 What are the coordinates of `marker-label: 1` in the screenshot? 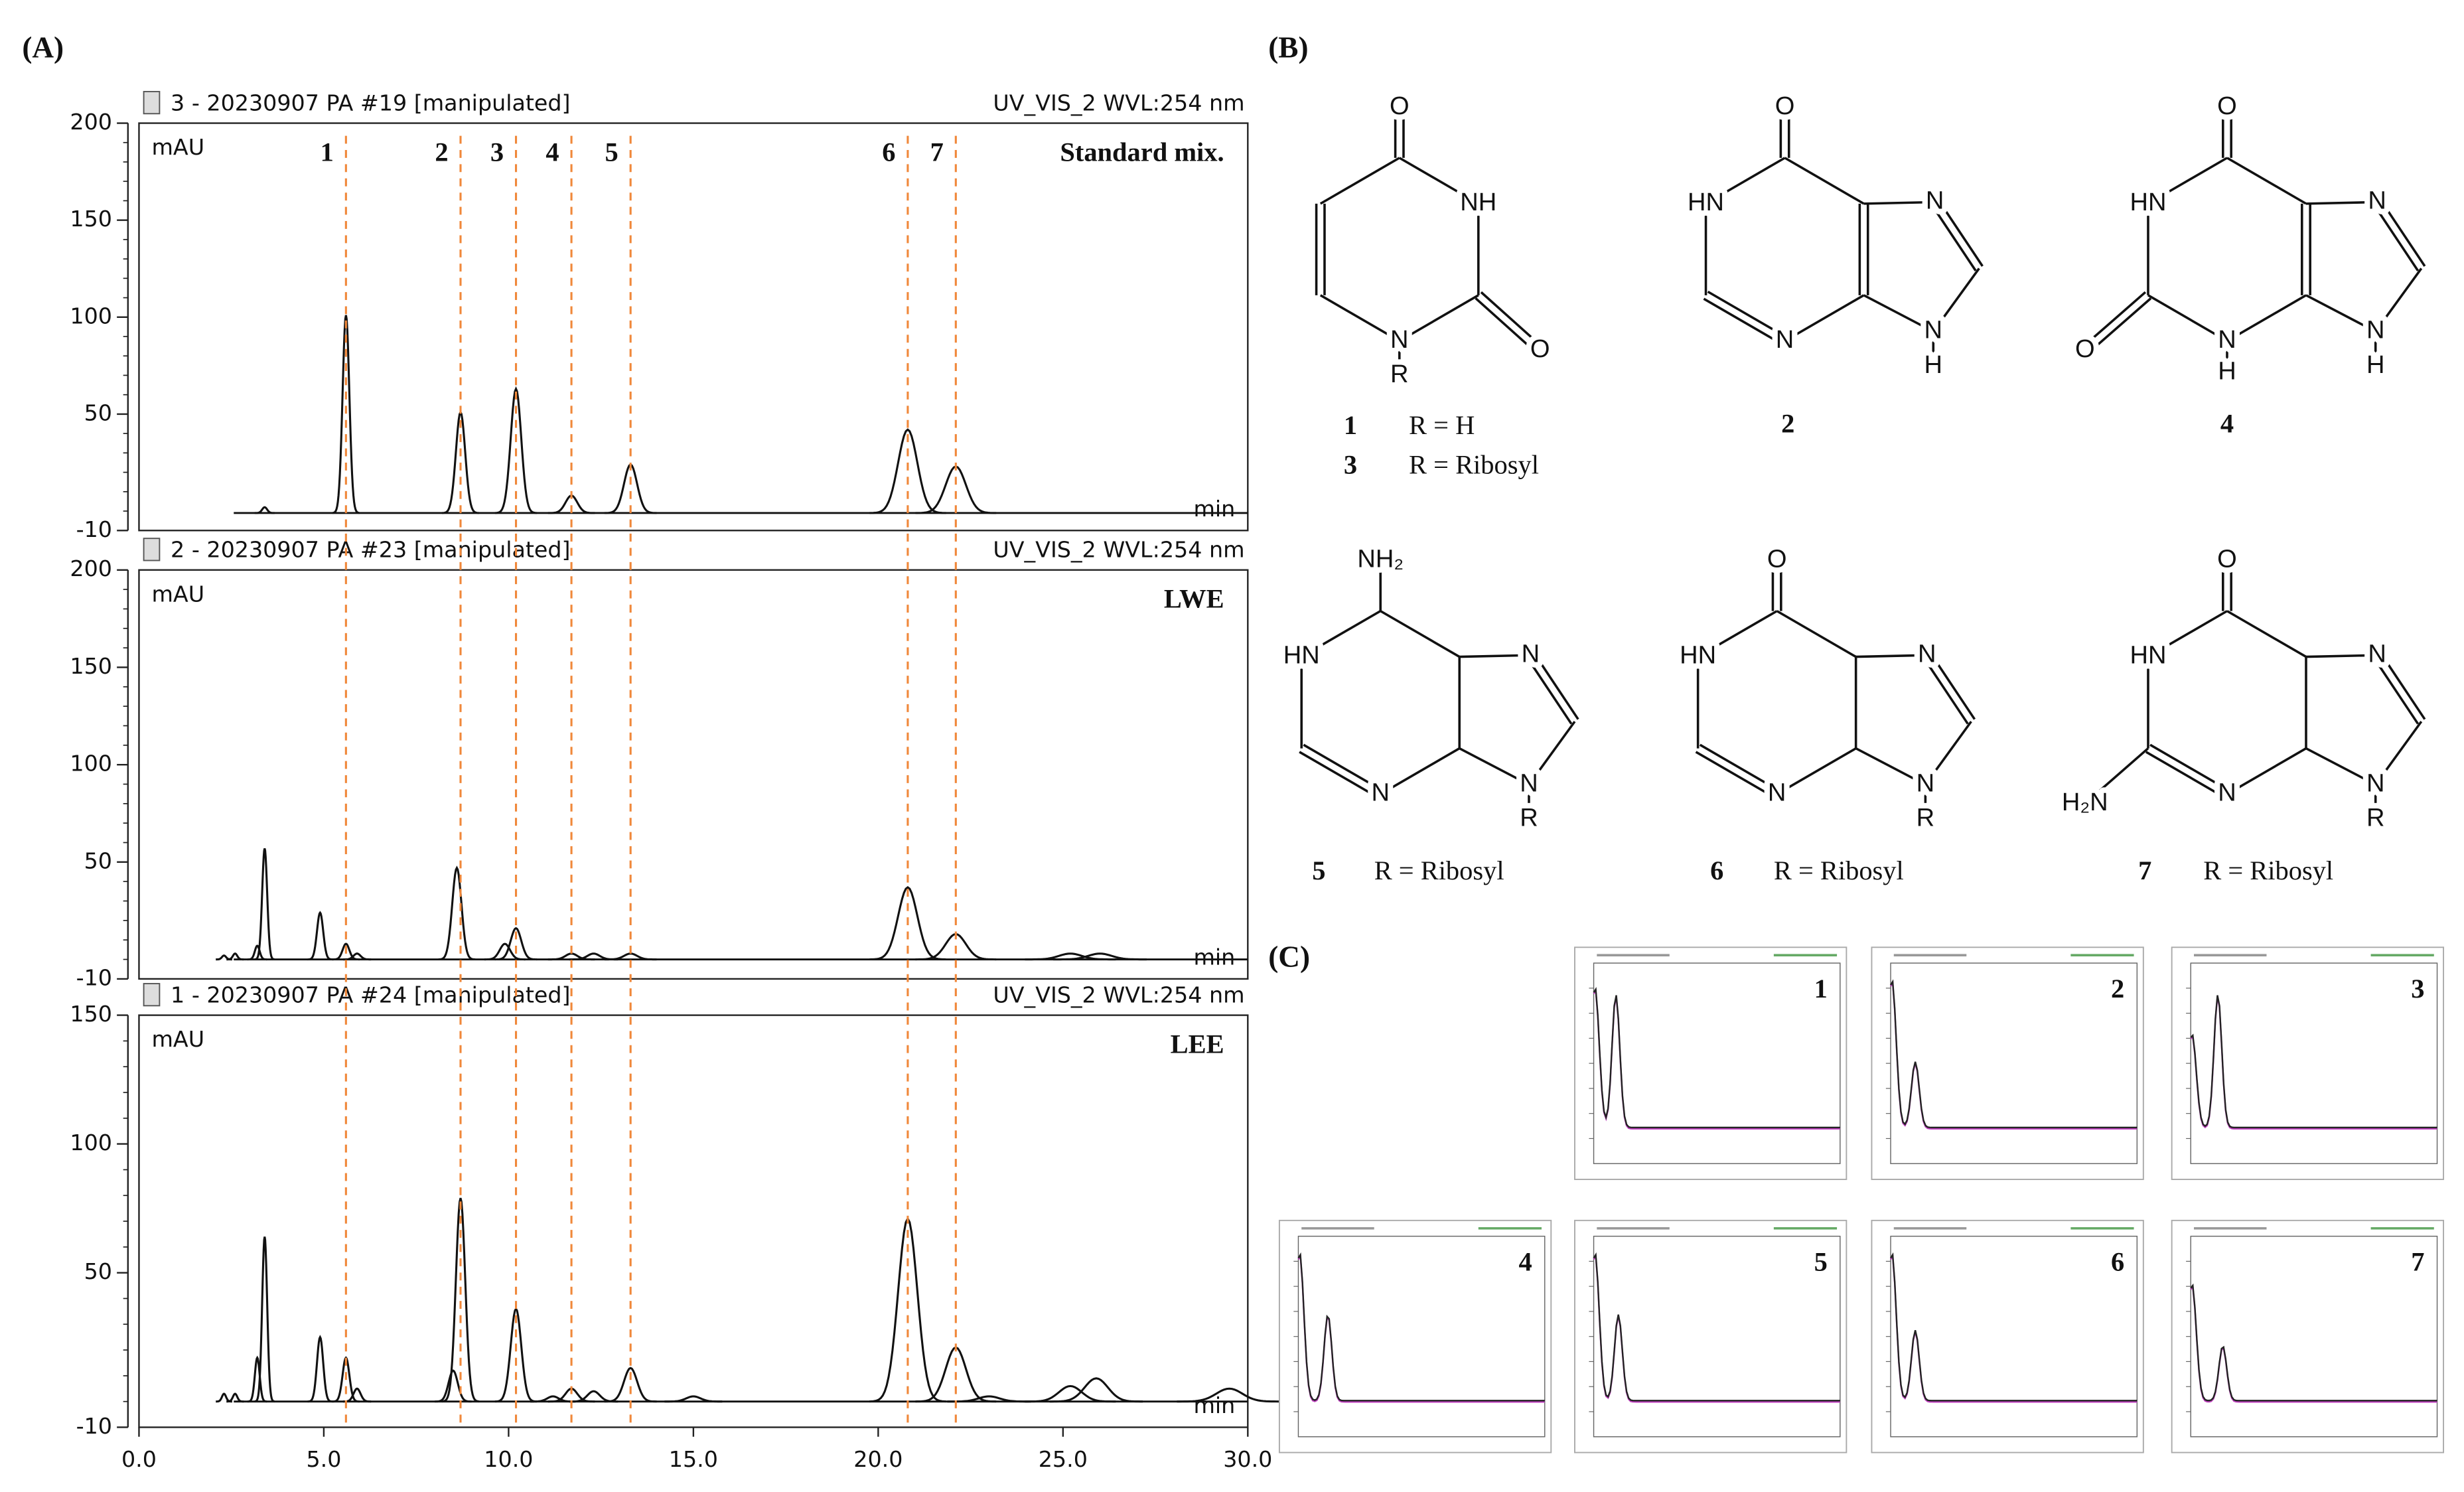 It's located at (327, 152).